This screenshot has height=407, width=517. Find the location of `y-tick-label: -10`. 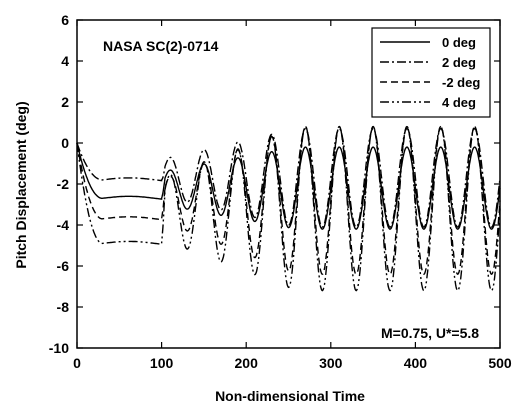

y-tick-label: -10 is located at coordinates (59, 348).